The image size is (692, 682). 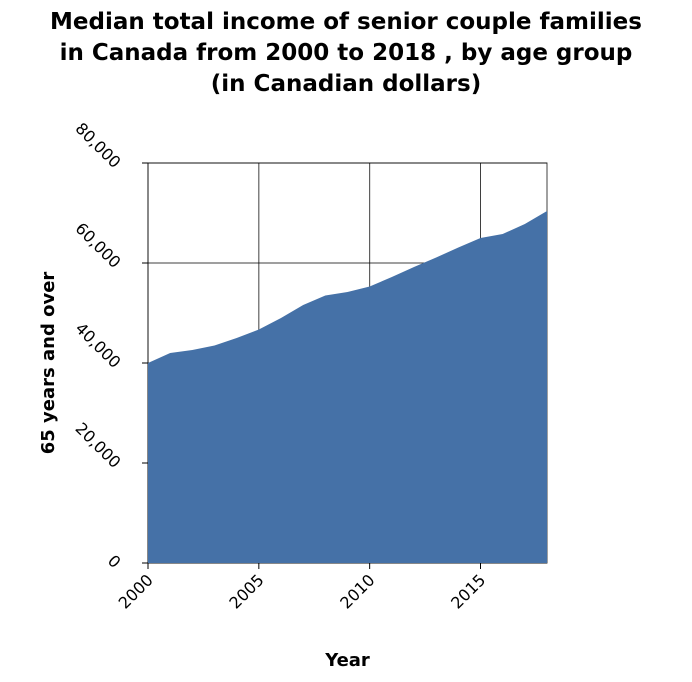 What do you see at coordinates (98, 245) in the screenshot?
I see `y-tick-label: 60,000` at bounding box center [98, 245].